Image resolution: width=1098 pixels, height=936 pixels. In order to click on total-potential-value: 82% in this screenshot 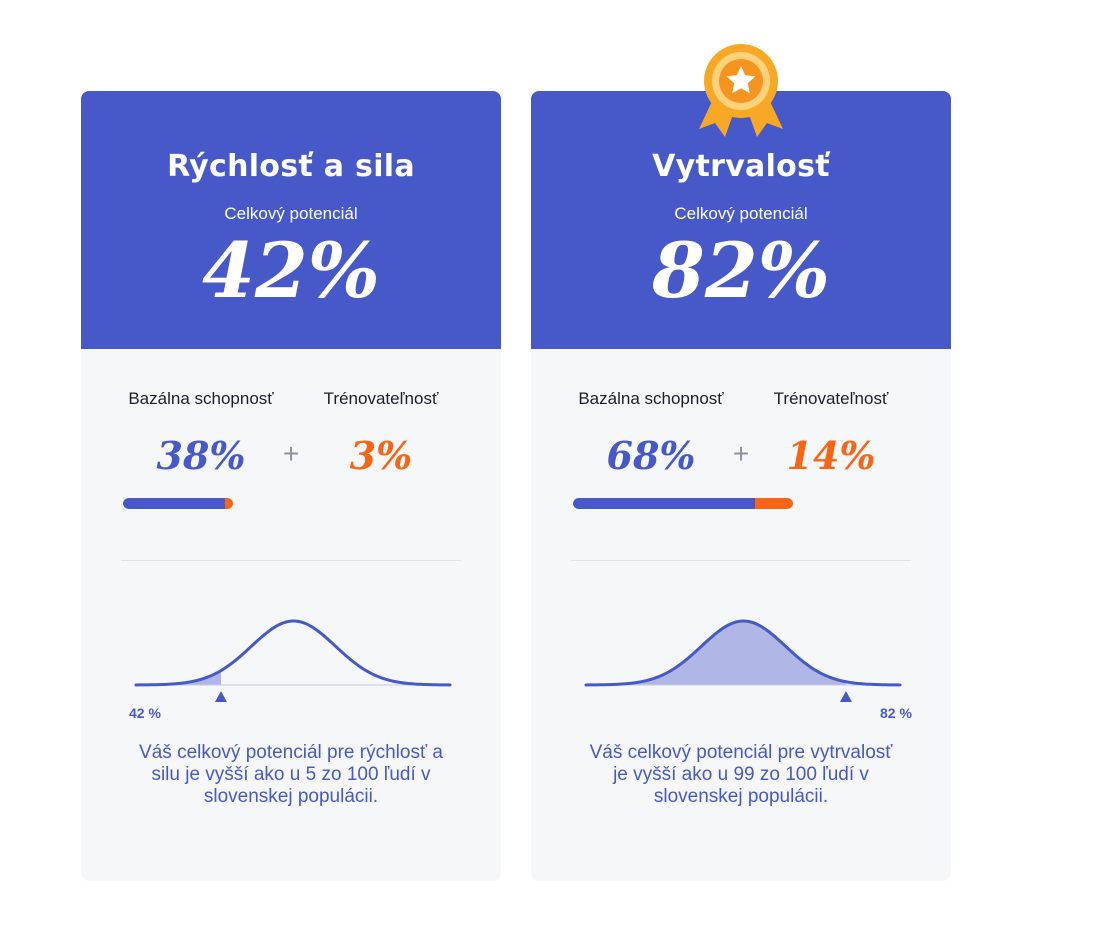, I will do `click(741, 270)`.